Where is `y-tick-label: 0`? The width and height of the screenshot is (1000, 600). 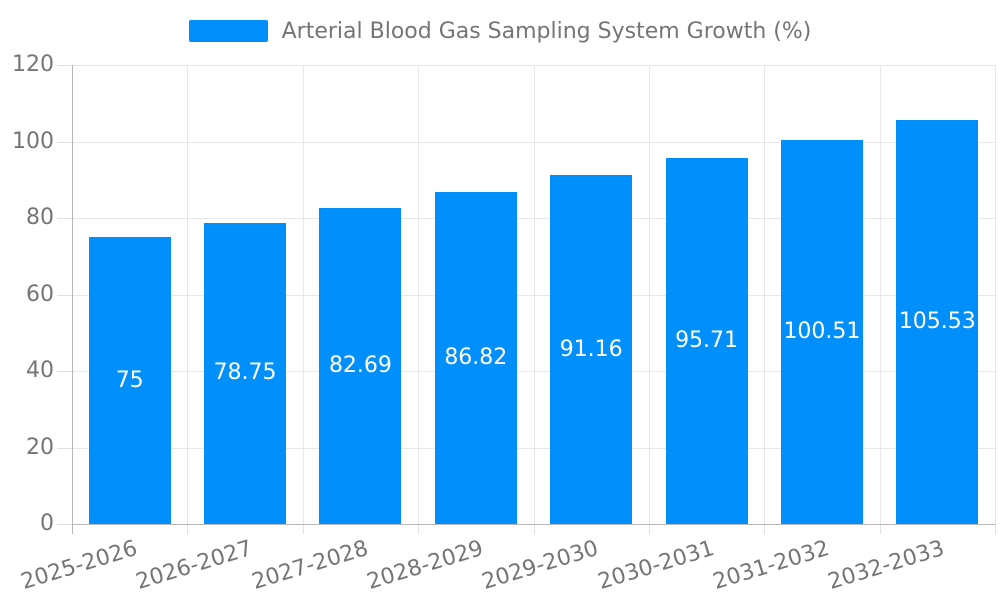
y-tick-label: 0 is located at coordinates (47, 523).